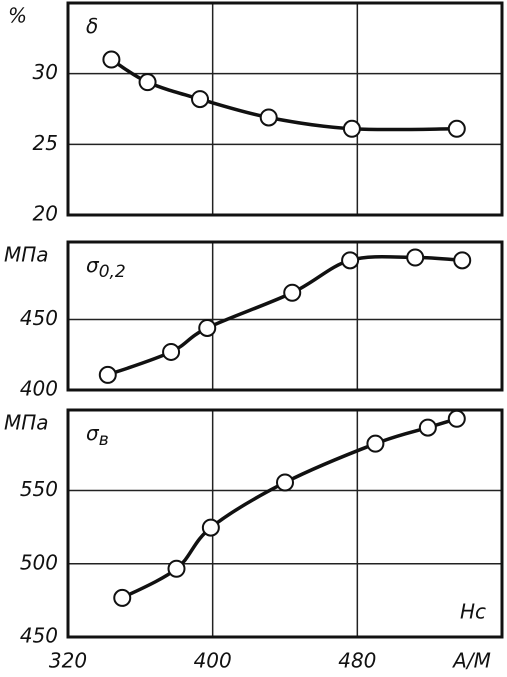  What do you see at coordinates (68, 661) in the screenshot?
I see `x-tick-label: 320` at bounding box center [68, 661].